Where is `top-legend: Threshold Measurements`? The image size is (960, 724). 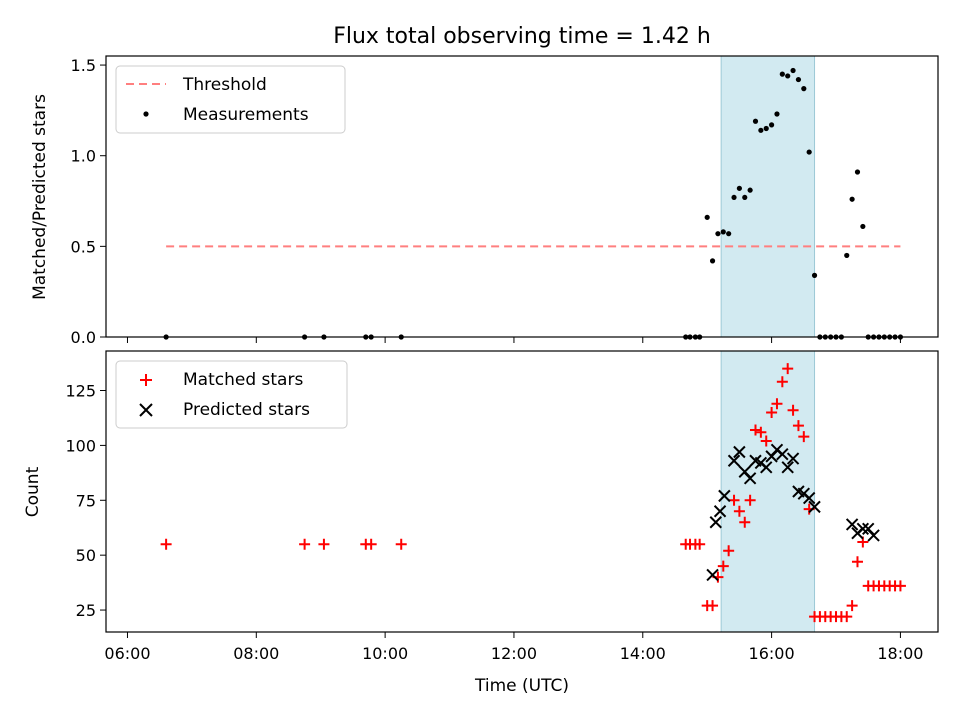 top-legend: Threshold Measurements is located at coordinates (230, 99).